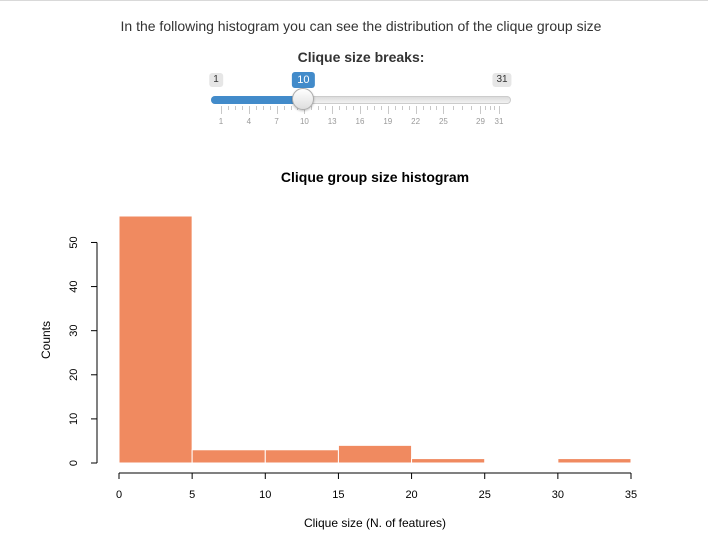  What do you see at coordinates (416, 121) in the screenshot?
I see `slider-grid-label: 22` at bounding box center [416, 121].